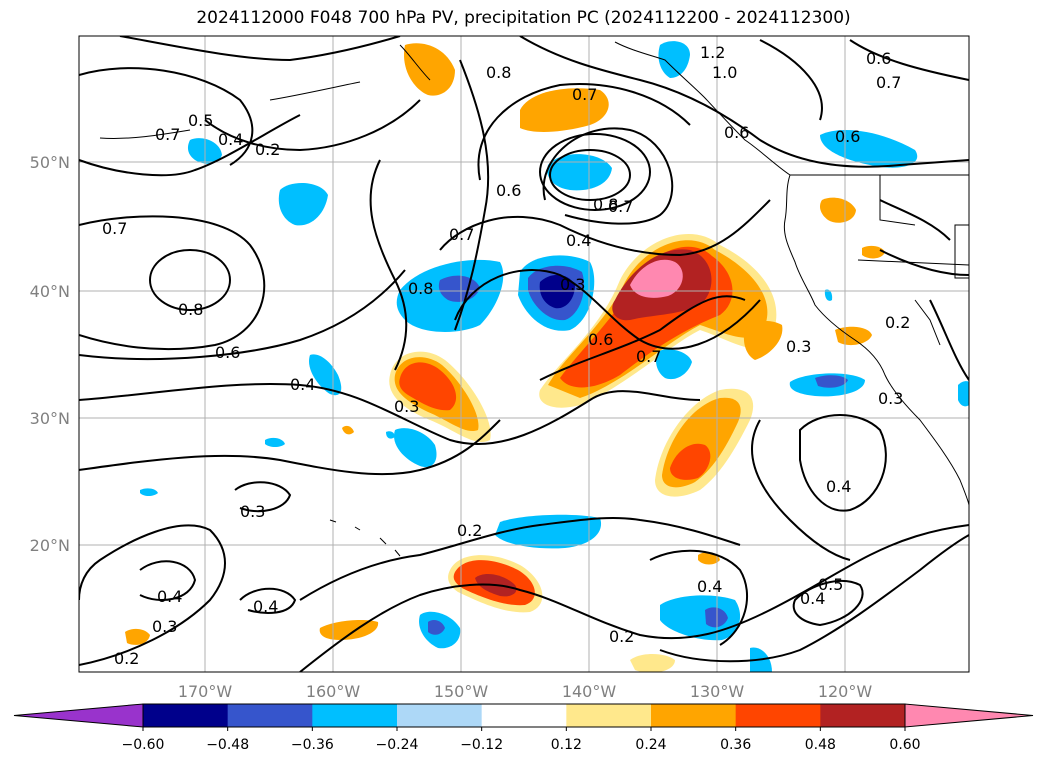 The image size is (1047, 765). I want to click on colorbar, so click(523, 715).